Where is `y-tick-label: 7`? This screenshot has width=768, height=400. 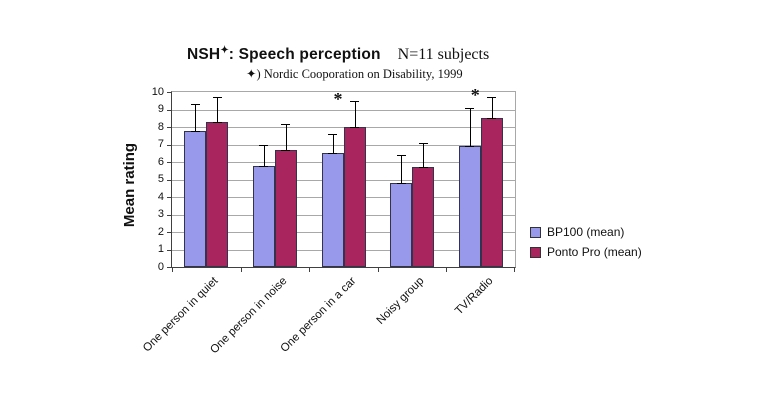
y-tick-label: 7 is located at coordinates (160, 144).